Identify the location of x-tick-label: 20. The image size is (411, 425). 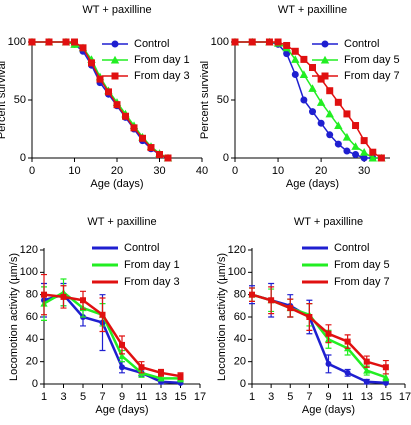
(321, 171).